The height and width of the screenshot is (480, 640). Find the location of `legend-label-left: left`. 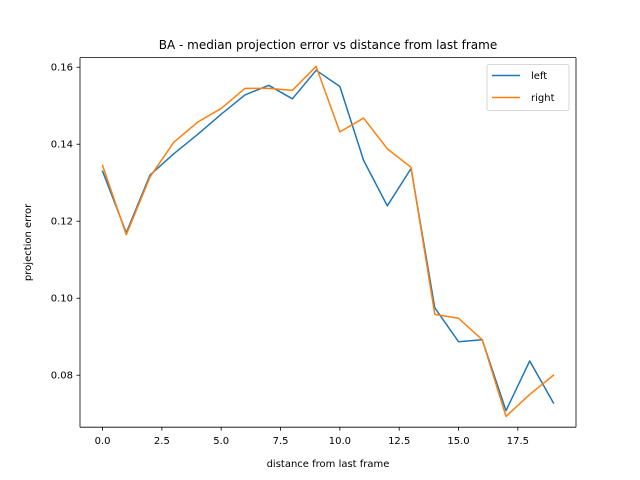

legend-label-left: left is located at coordinates (539, 76).